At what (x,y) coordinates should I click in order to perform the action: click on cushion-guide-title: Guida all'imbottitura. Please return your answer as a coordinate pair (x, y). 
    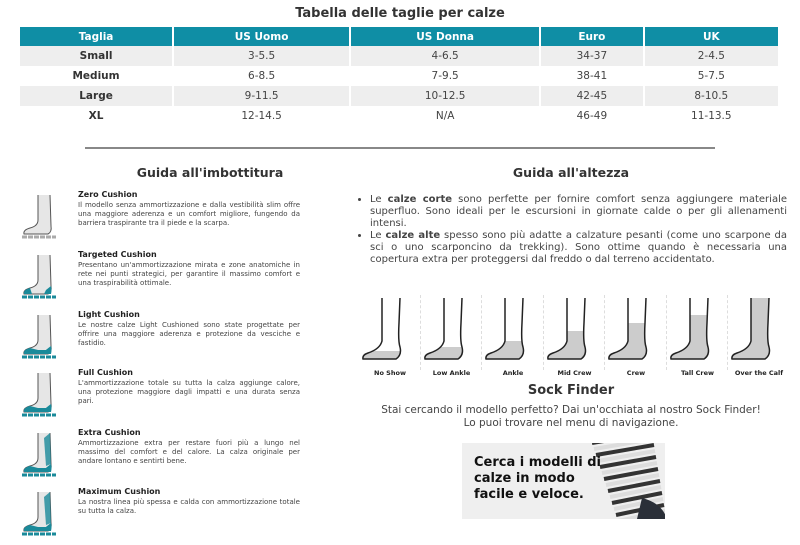
    Looking at the image, I should click on (210, 172).